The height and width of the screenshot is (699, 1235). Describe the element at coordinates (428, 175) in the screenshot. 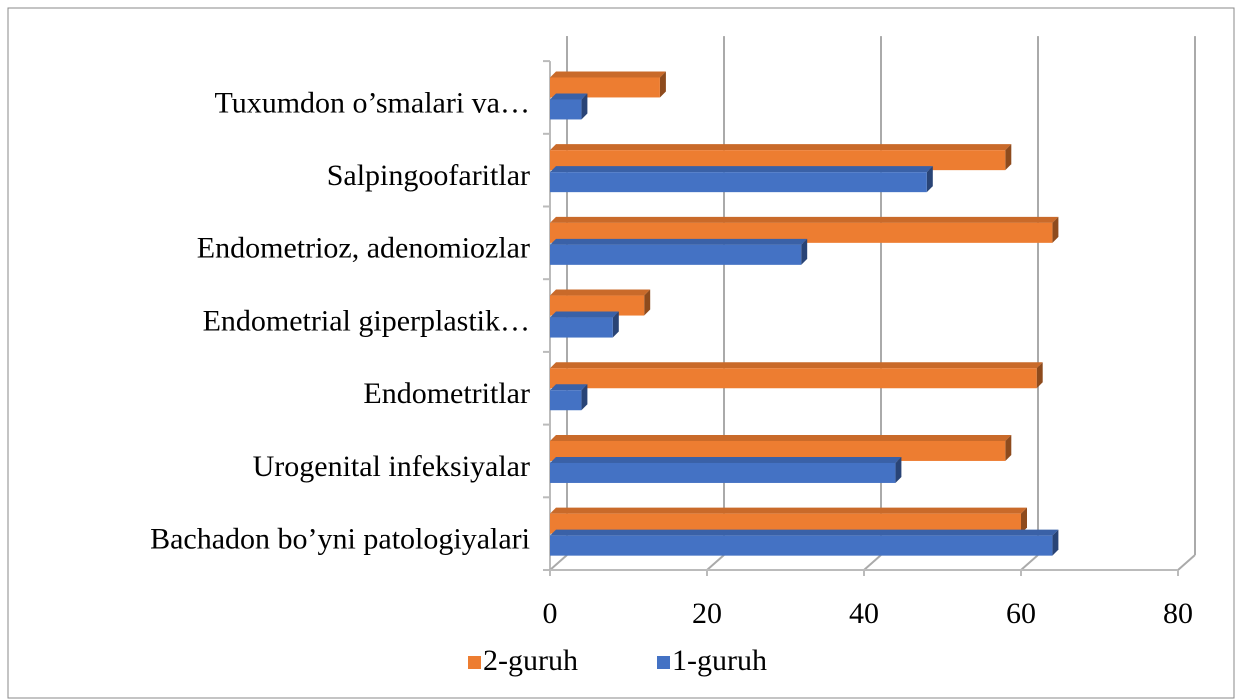

I see `y-tick-label: Salpingoofaritlar` at that location.